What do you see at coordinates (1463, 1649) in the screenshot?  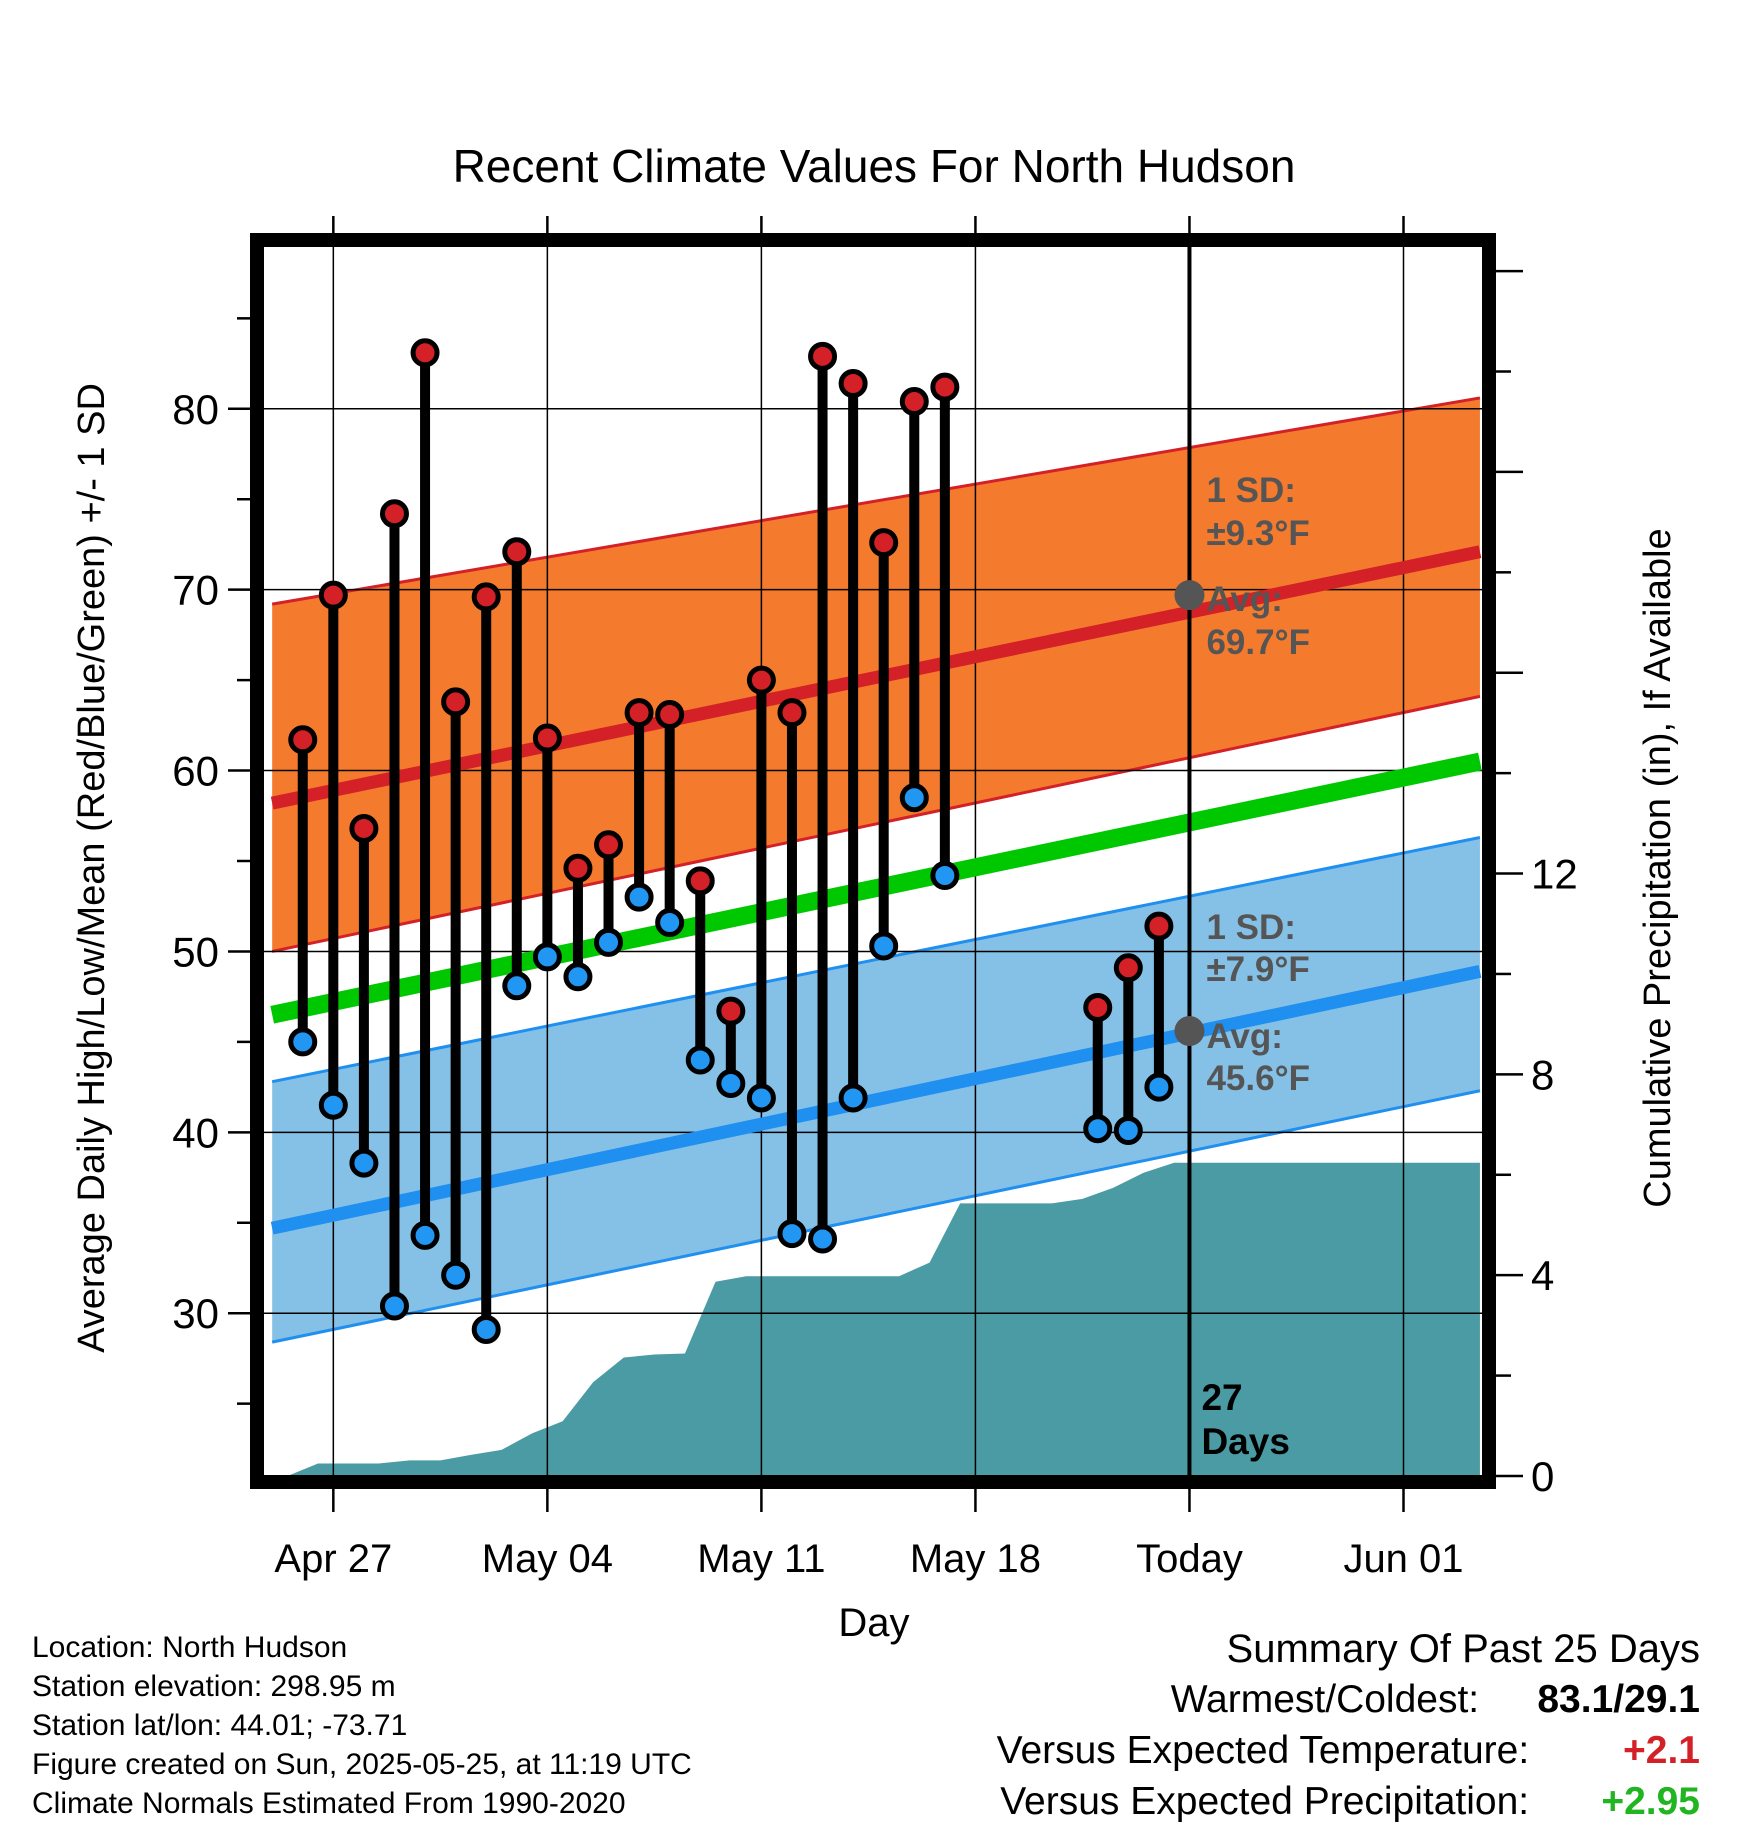 I see `summary-title: Summary Of Past 25 Days` at bounding box center [1463, 1649].